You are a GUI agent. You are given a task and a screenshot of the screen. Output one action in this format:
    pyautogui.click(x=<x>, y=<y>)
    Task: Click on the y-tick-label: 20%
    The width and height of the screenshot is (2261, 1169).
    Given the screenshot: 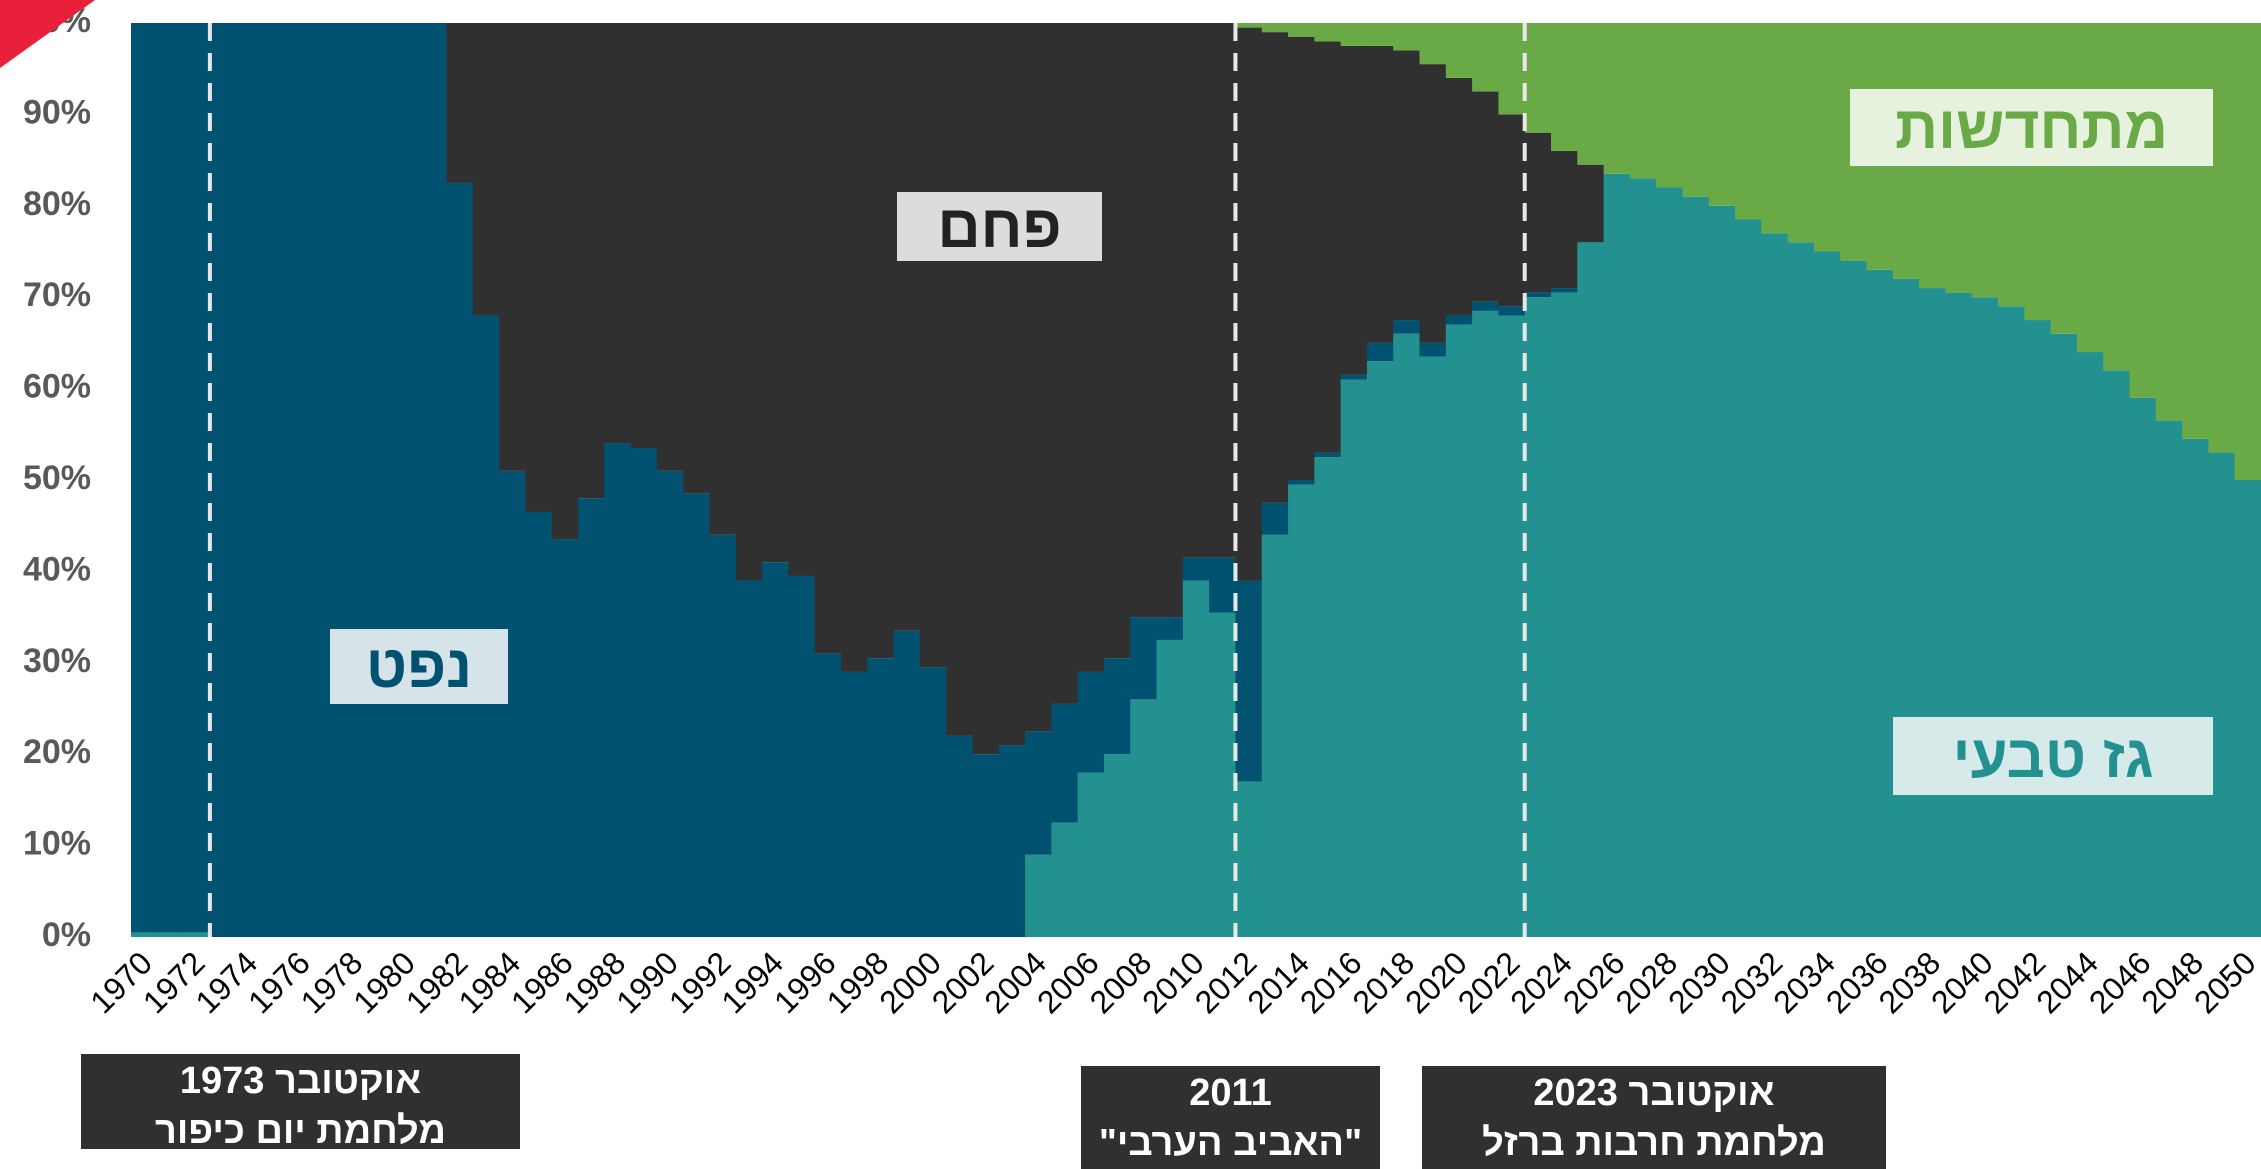 What is the action you would take?
    pyautogui.click(x=57, y=752)
    